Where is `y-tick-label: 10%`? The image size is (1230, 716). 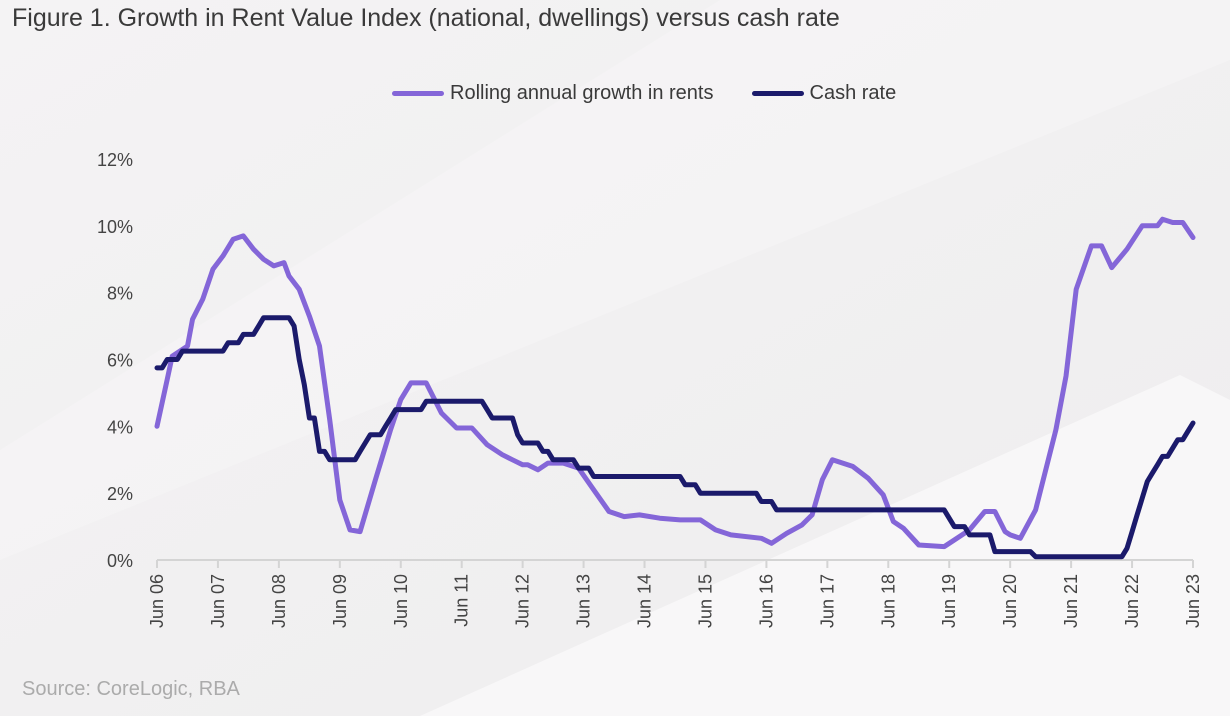 y-tick-label: 10% is located at coordinates (115, 227).